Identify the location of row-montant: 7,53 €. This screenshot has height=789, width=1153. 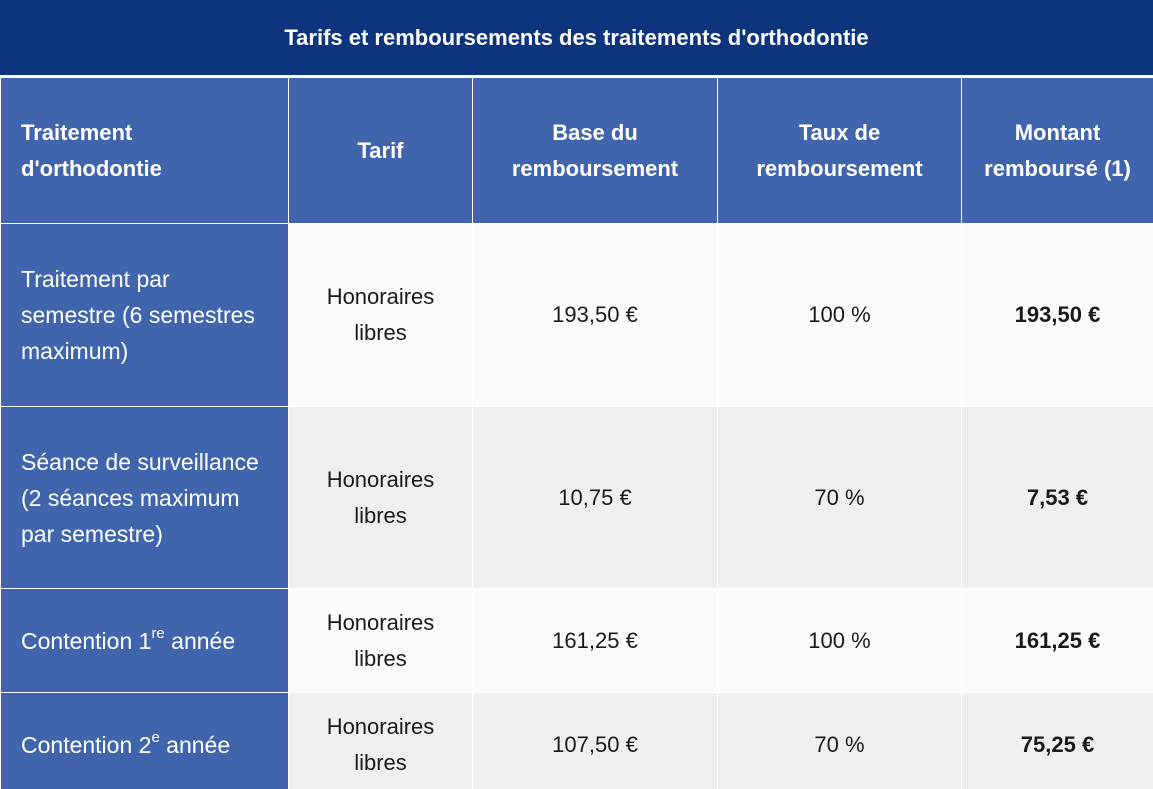
(1057, 497).